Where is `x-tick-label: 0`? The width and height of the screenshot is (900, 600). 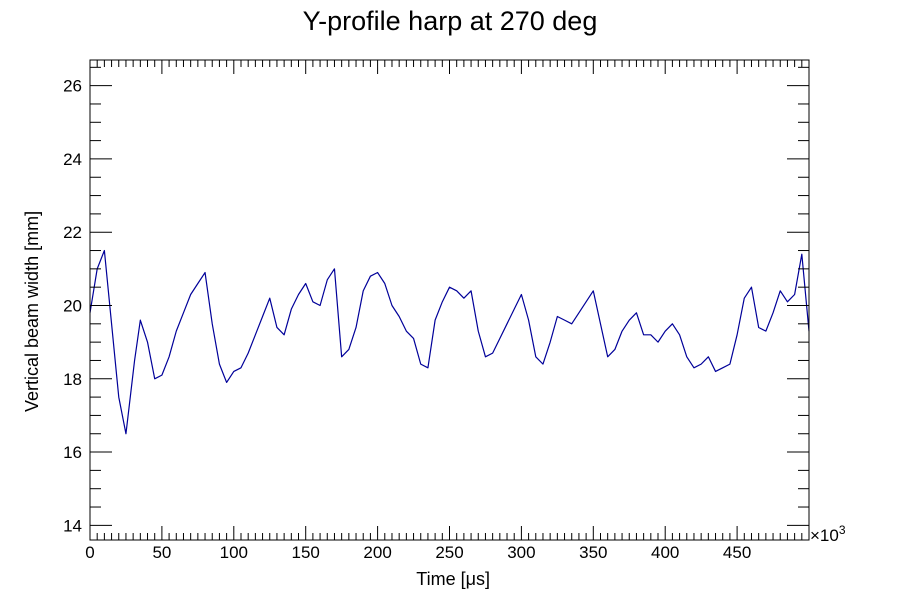
x-tick-label: 0 is located at coordinates (89, 552).